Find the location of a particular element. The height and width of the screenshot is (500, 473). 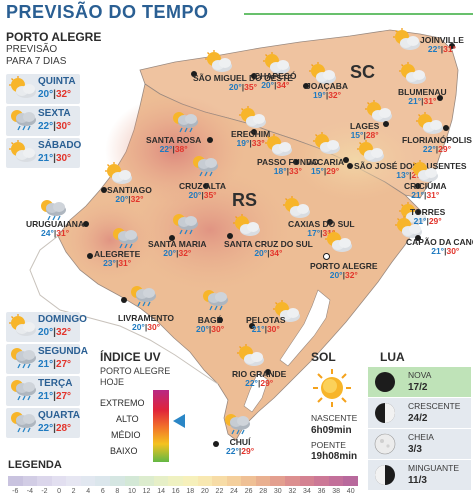

new-moon-icon is located at coordinates (385, 382).